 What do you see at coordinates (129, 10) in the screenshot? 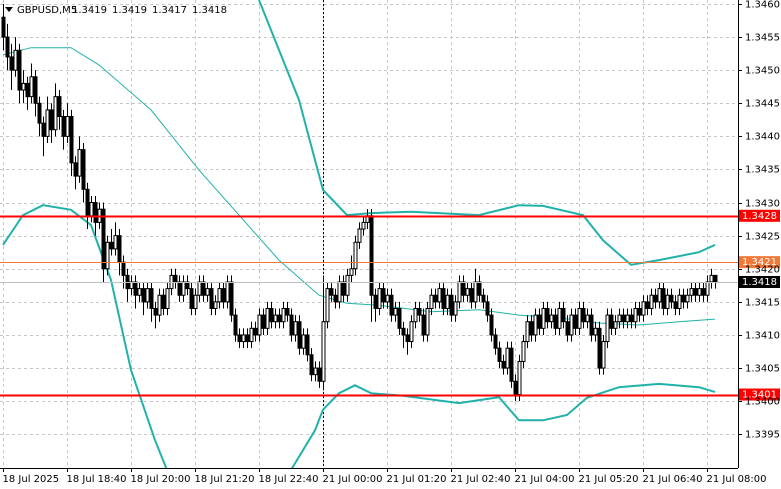
I see `header-value: 1.3419` at bounding box center [129, 10].